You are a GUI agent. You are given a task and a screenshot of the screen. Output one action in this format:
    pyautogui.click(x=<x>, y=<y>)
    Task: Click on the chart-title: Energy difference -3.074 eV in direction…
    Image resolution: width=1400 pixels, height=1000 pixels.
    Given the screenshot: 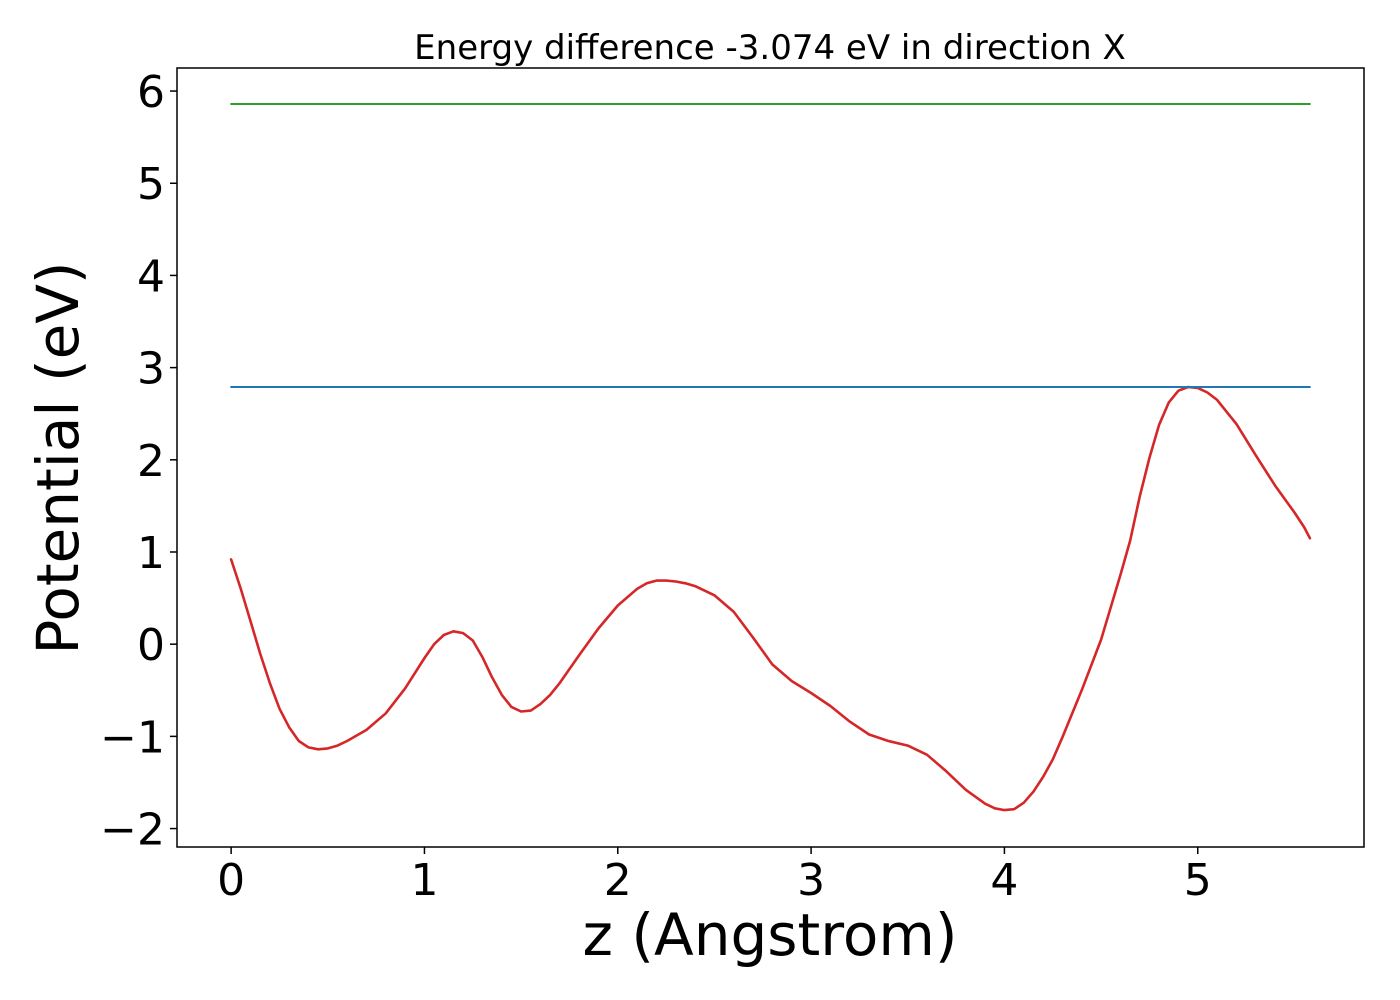 What is the action you would take?
    pyautogui.click(x=770, y=48)
    